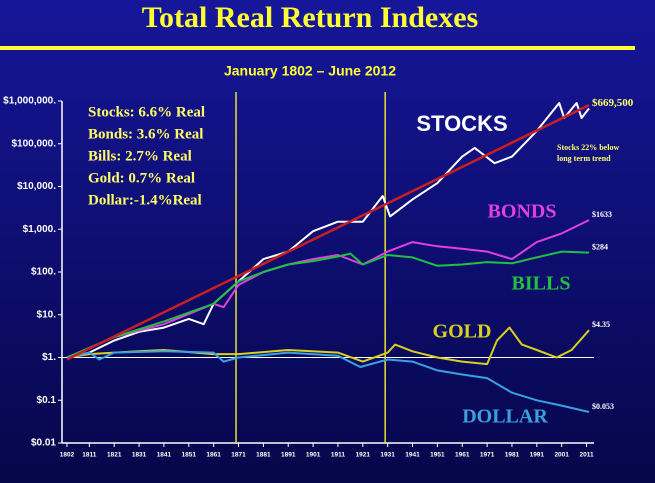 This screenshot has width=655, height=483. I want to click on x-tick-label: 1891, so click(288, 455).